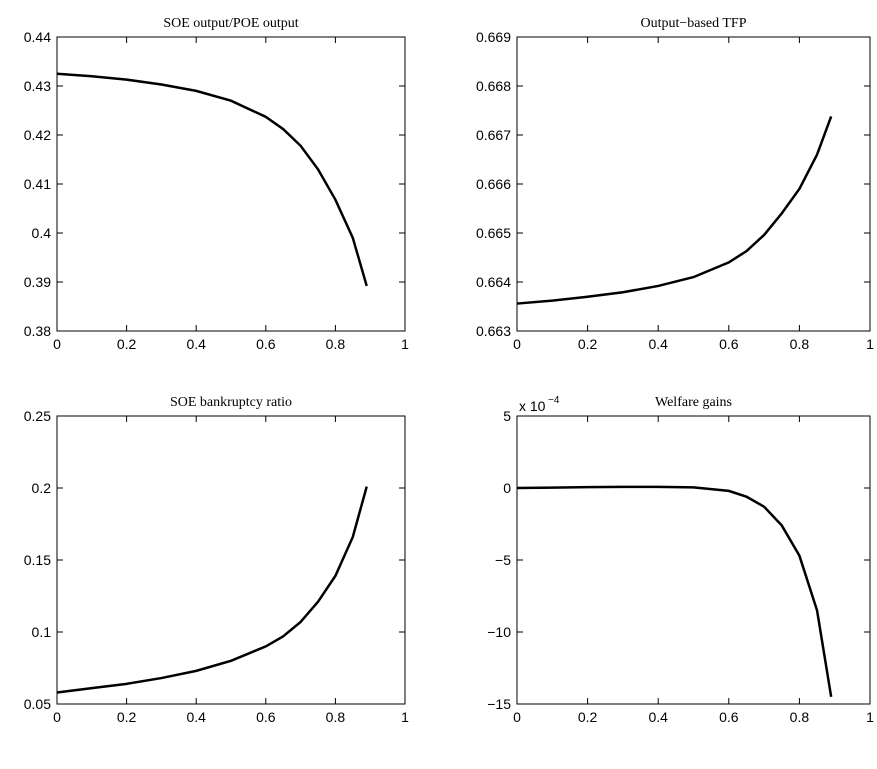 The image size is (877, 769). I want to click on y-tick-label: 0.665, so click(493, 233).